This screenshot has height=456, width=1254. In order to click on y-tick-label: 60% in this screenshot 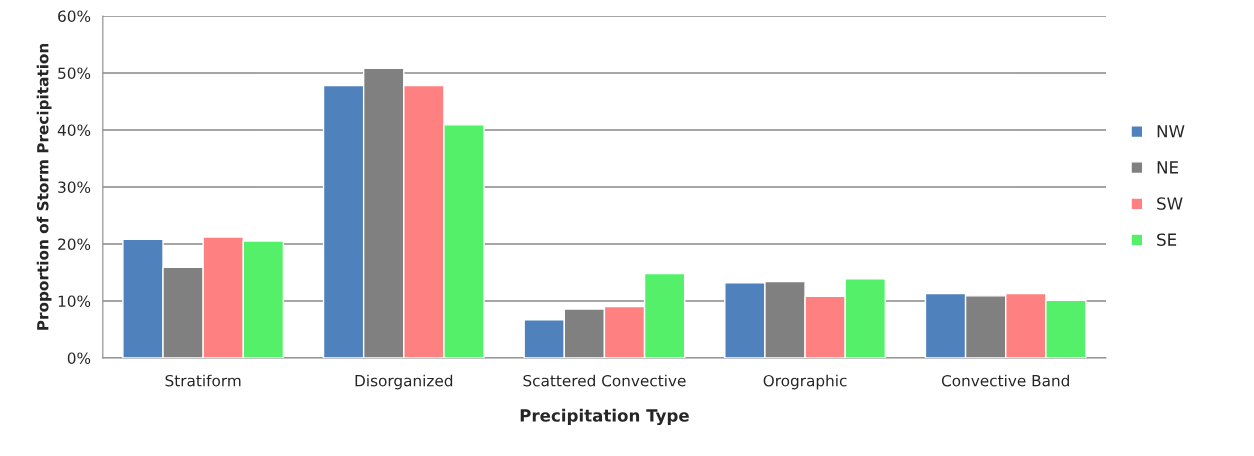, I will do `click(74, 16)`.